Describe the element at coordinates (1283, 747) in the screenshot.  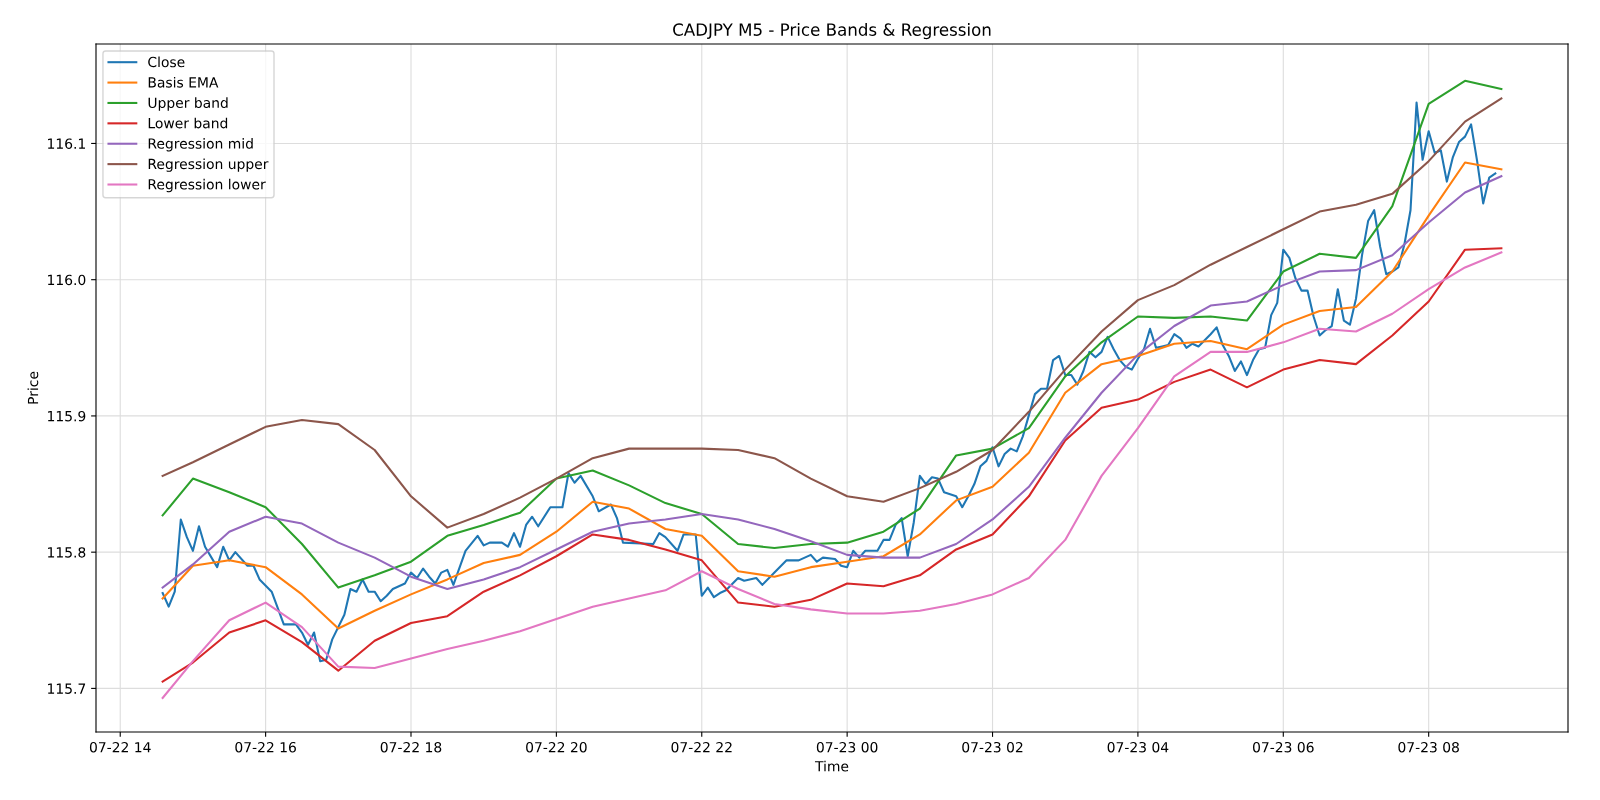
I see `x-tick-label: 07-23 06` at that location.